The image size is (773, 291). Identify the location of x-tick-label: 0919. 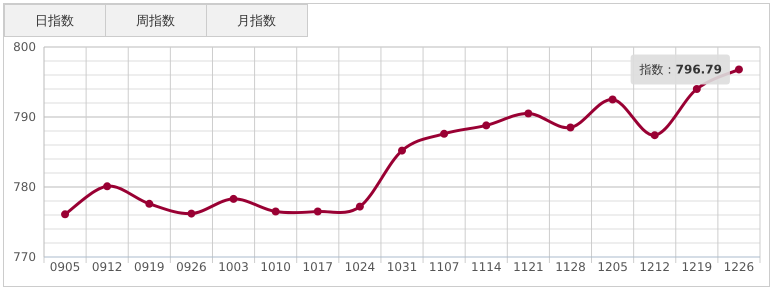
(149, 267).